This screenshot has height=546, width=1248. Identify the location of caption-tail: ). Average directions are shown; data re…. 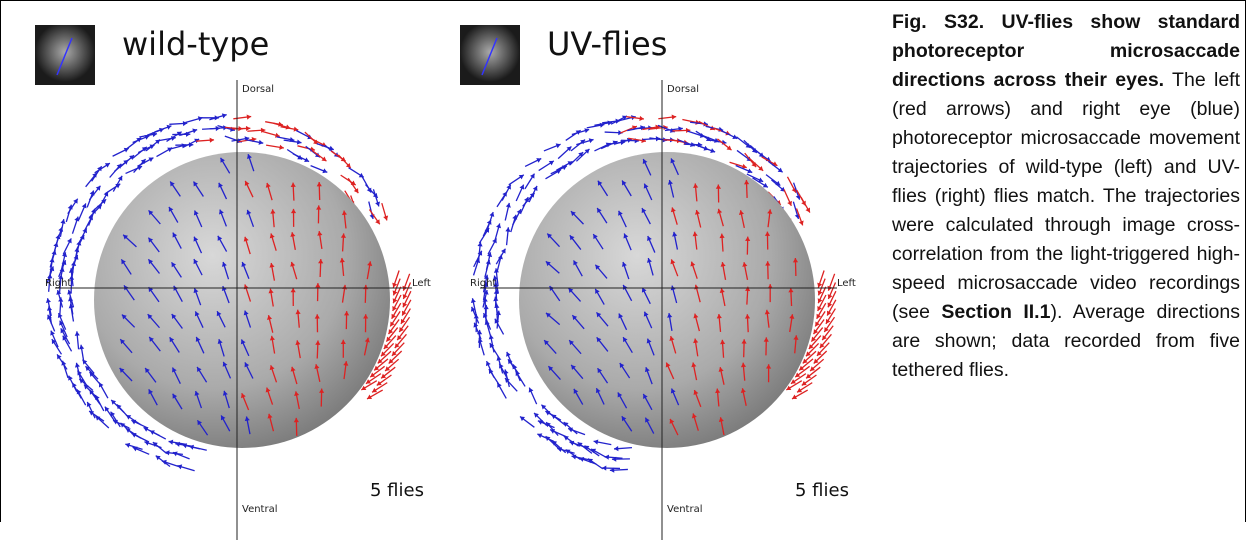
(1066, 341).